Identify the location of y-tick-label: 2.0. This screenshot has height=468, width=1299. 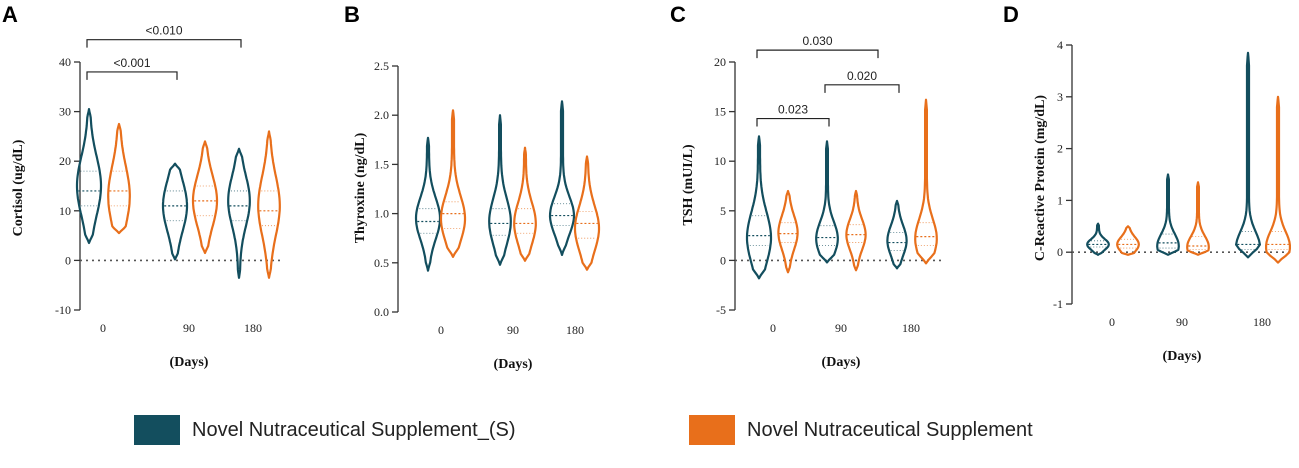
(381, 115).